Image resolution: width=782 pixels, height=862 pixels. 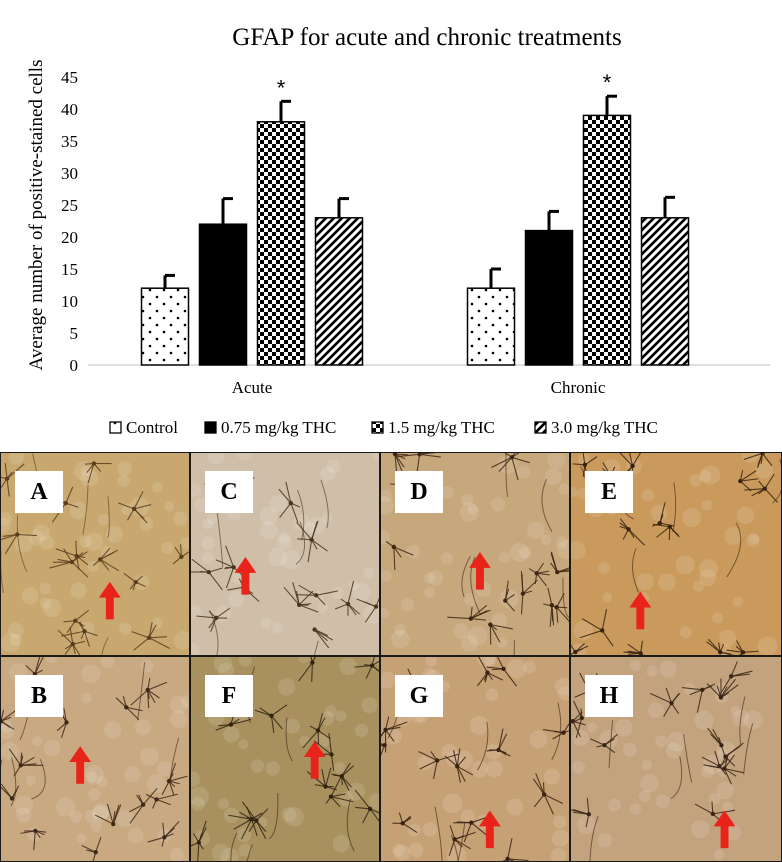 What do you see at coordinates (69, 301) in the screenshot?
I see `y-tick-label: 10` at bounding box center [69, 301].